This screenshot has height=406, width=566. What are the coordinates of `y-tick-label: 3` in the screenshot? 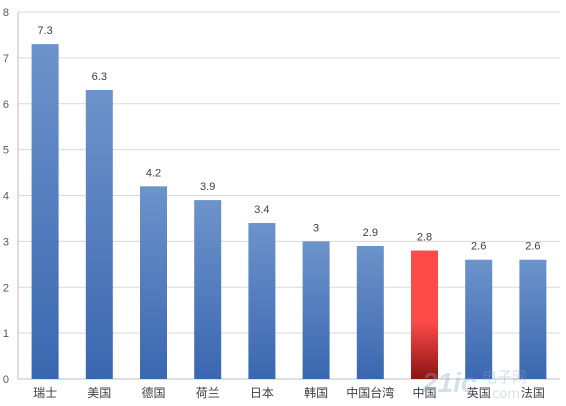 It's located at (6, 242).